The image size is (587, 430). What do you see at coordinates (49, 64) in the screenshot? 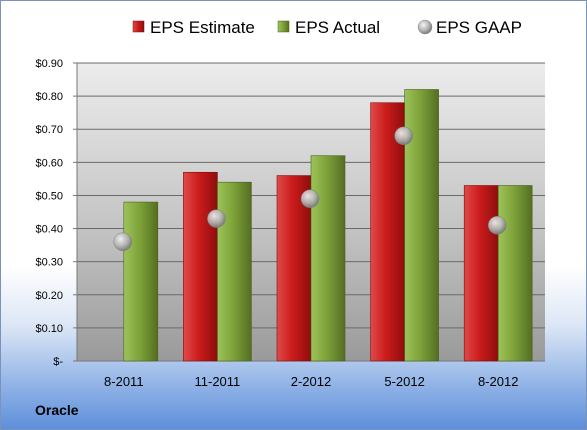
I see `y-tick-label: $0.90` at bounding box center [49, 64].